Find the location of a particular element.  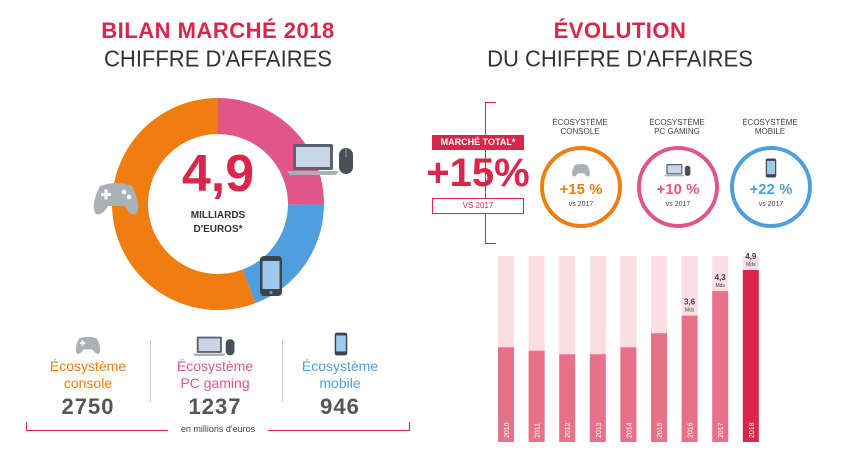

segment-mobile-circle: +22 % vs 2017 is located at coordinates (771, 187).